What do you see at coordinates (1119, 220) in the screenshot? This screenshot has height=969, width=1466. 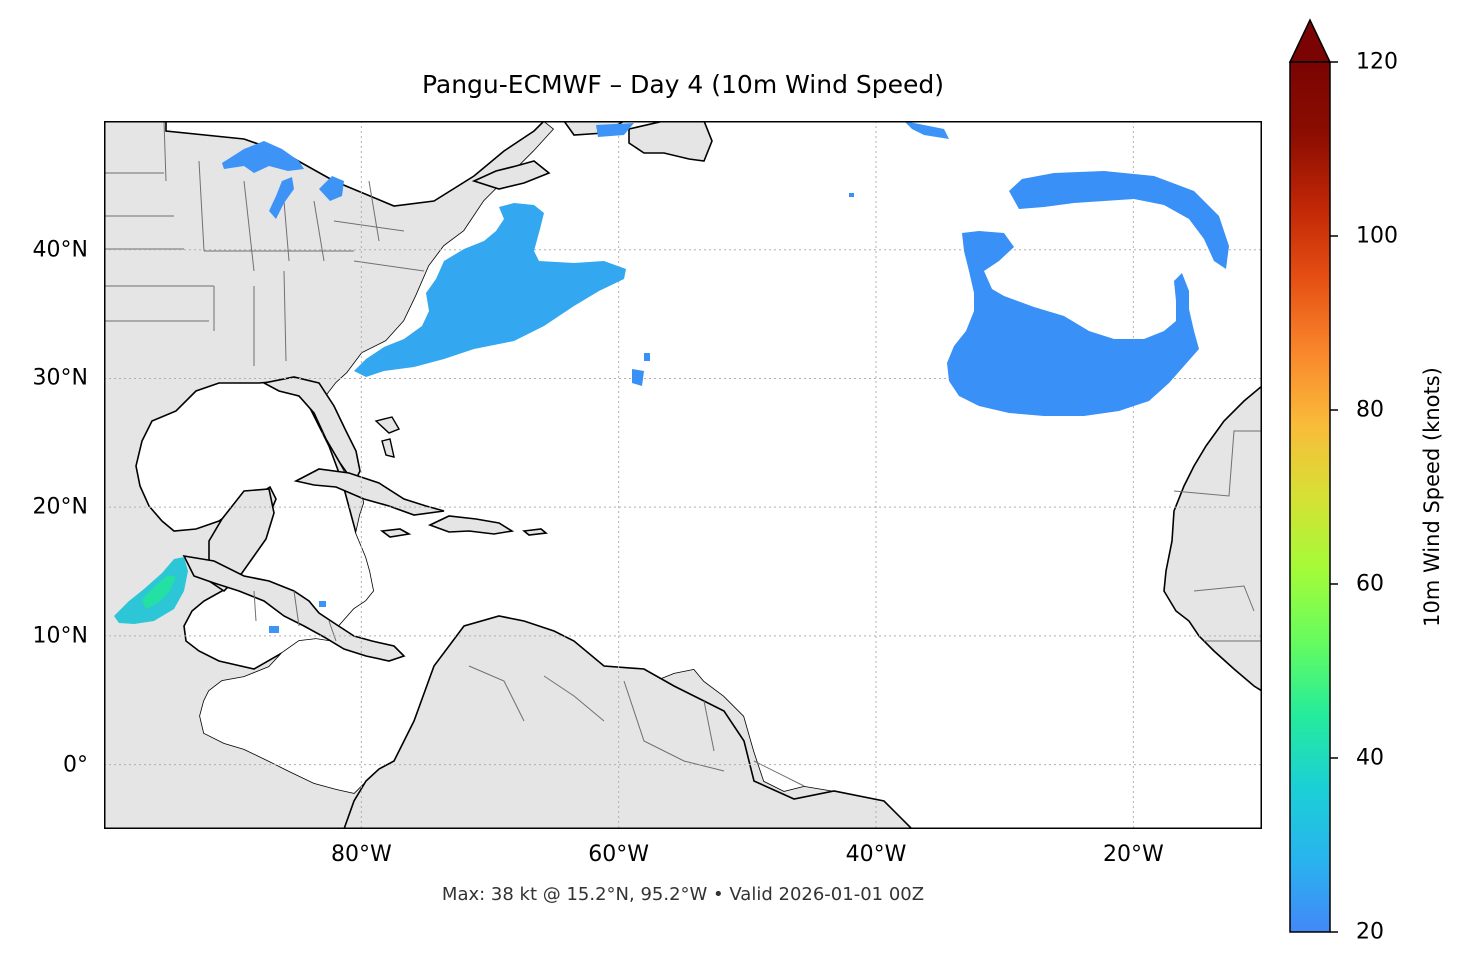 I see `wind-region-ne-atlantic-arc` at bounding box center [1119, 220].